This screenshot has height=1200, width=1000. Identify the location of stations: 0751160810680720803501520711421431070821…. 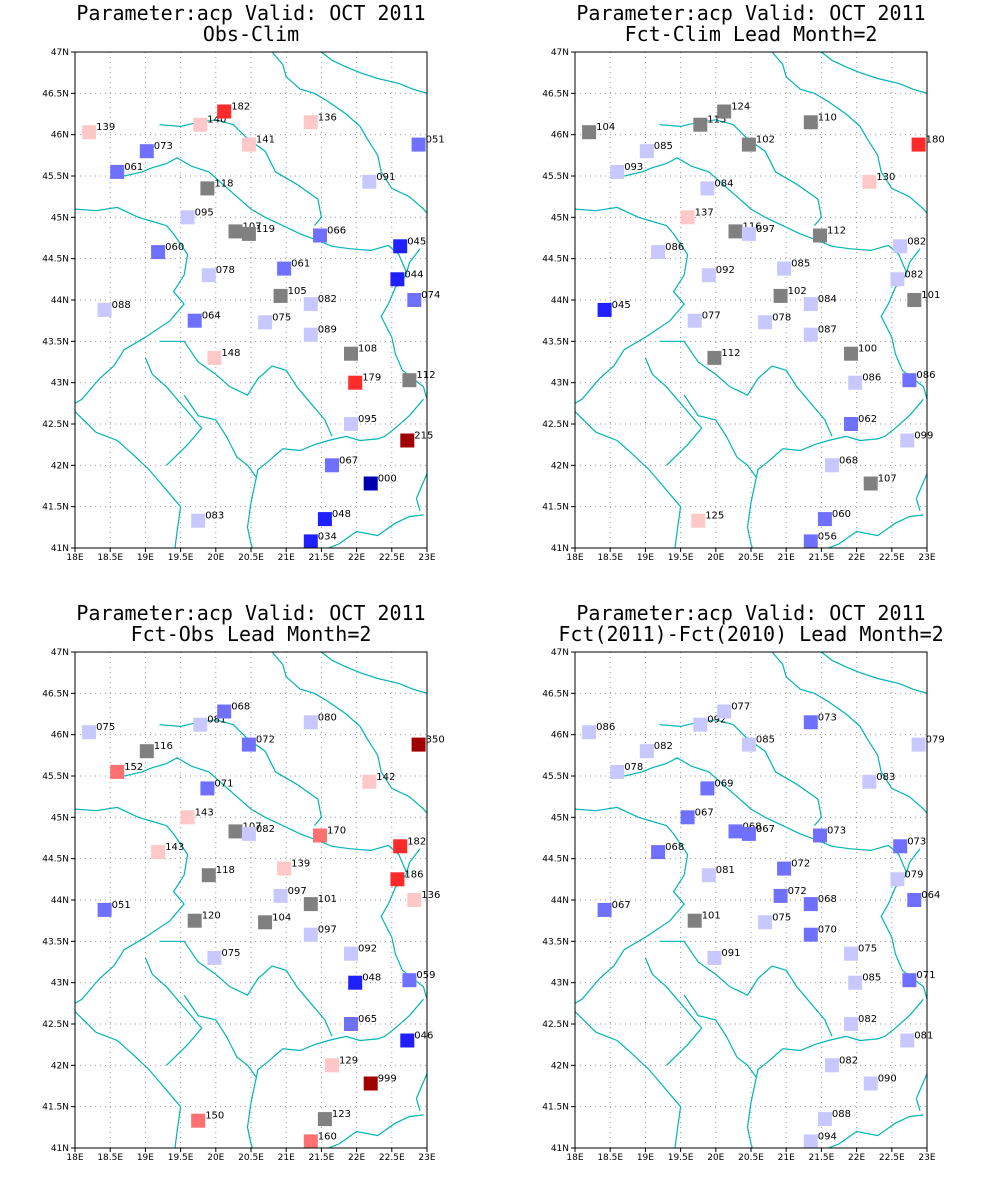
(263, 925).